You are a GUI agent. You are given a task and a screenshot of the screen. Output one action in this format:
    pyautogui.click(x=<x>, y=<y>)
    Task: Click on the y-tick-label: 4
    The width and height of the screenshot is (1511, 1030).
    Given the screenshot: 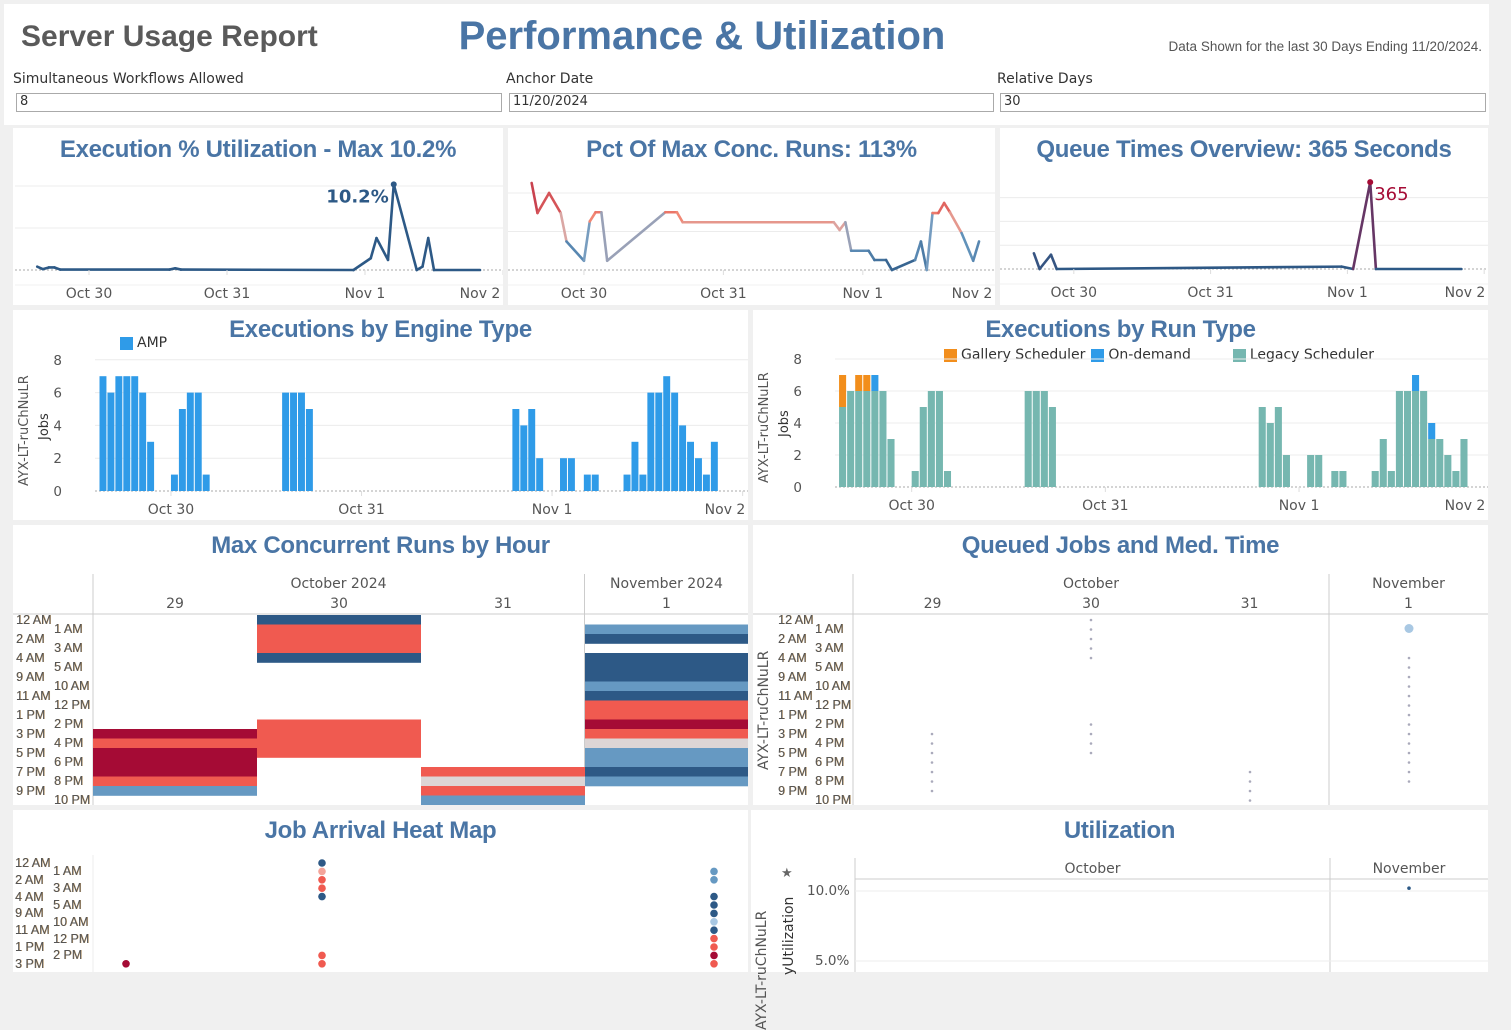 What is the action you would take?
    pyautogui.click(x=797, y=424)
    